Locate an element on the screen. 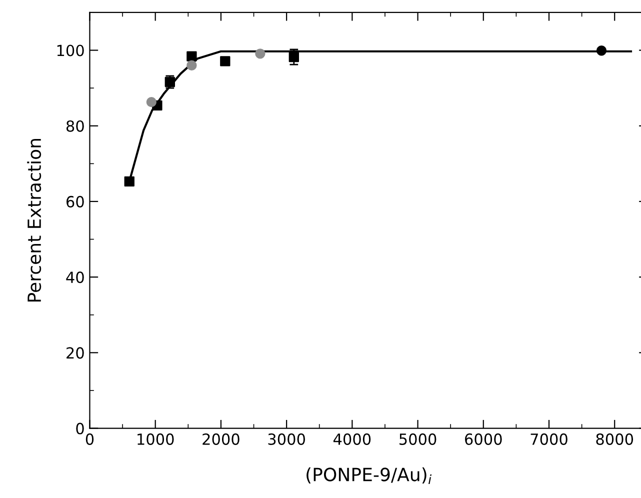 The height and width of the screenshot is (498, 641). x-tick-label: 1000 is located at coordinates (156, 439).